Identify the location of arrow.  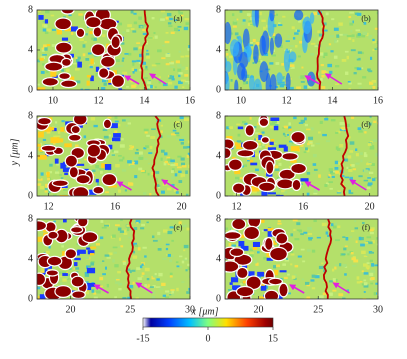
(297, 289).